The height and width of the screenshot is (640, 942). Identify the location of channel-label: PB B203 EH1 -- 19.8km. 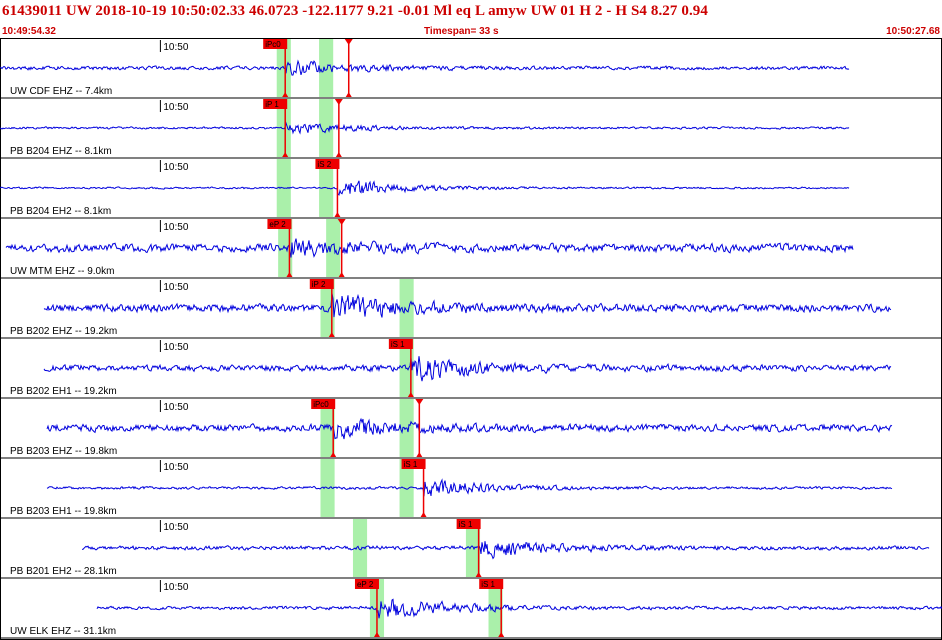
(63, 511).